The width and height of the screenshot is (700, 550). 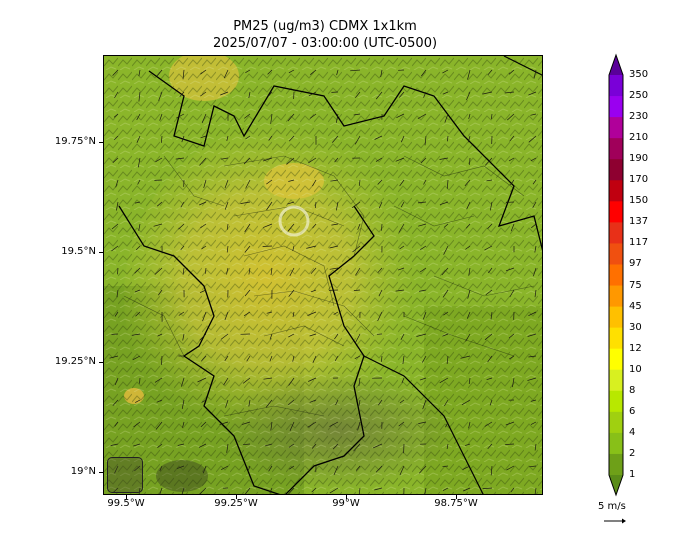 What do you see at coordinates (182, 476) in the screenshot?
I see `cdmx-logo-icon` at bounding box center [182, 476].